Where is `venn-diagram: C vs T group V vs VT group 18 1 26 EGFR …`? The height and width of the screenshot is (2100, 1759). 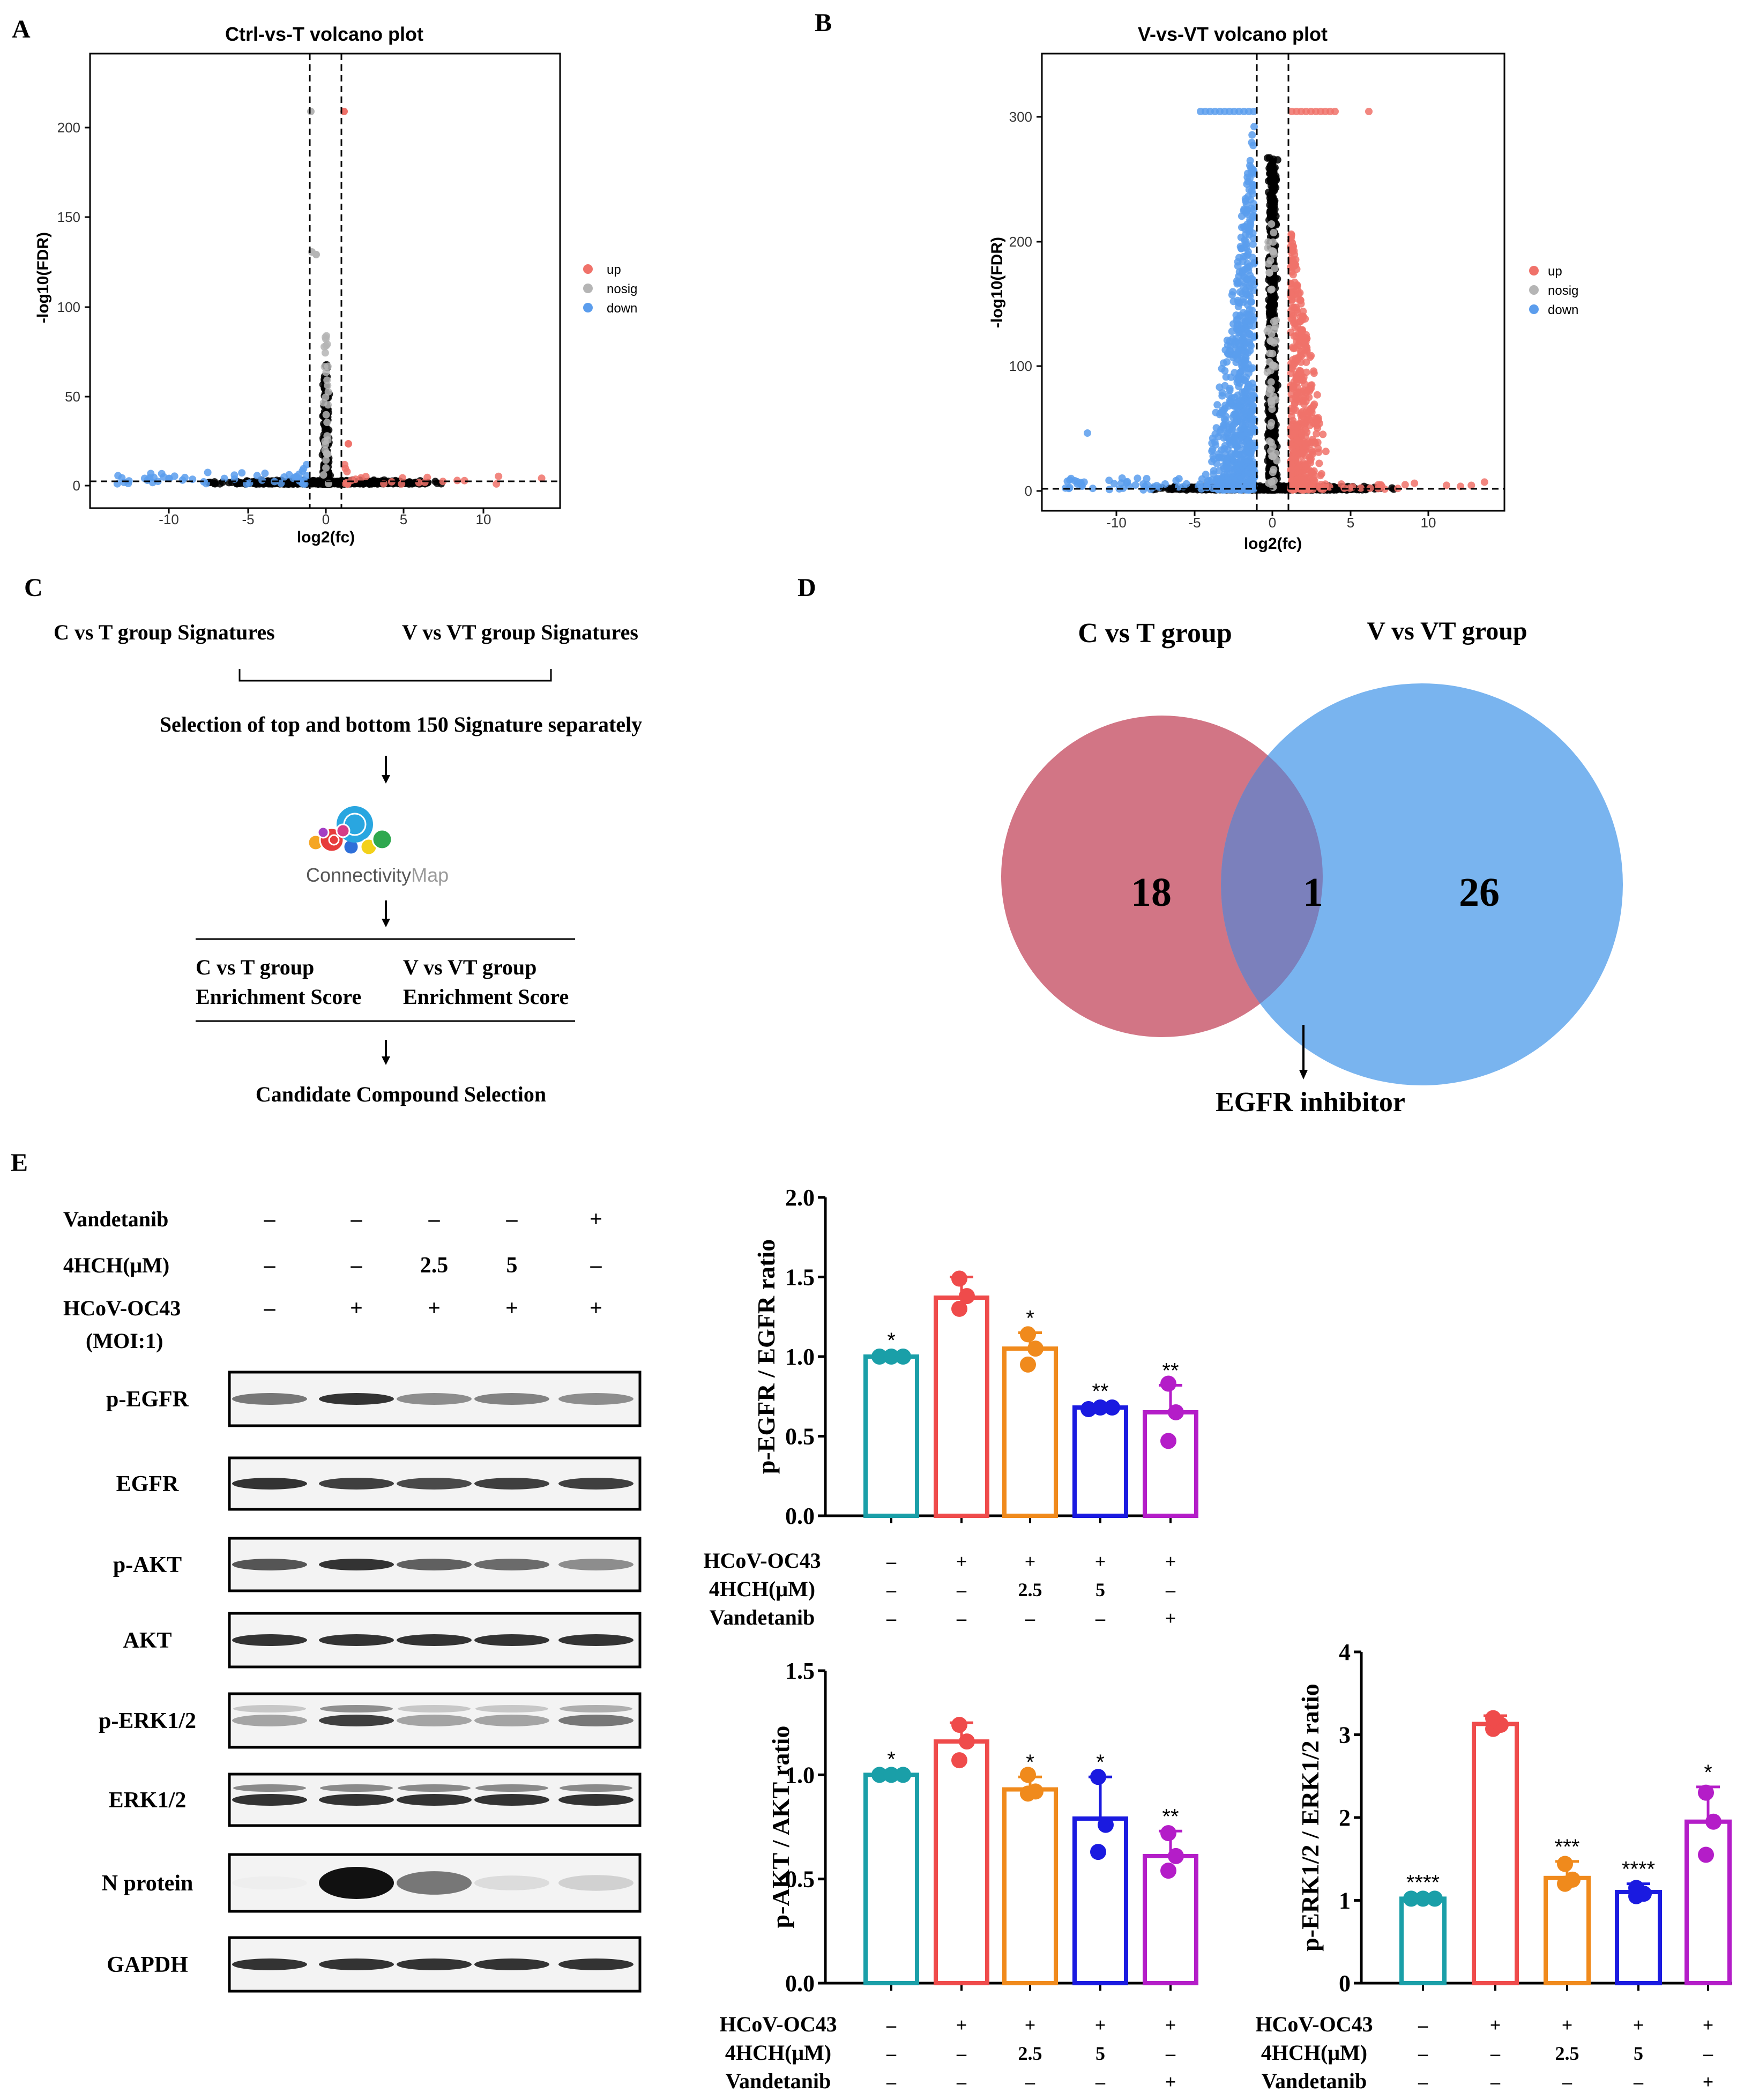
venn-diagram: C vs T group V vs VT group 18 1 26 EGFR … is located at coordinates (1312, 867).